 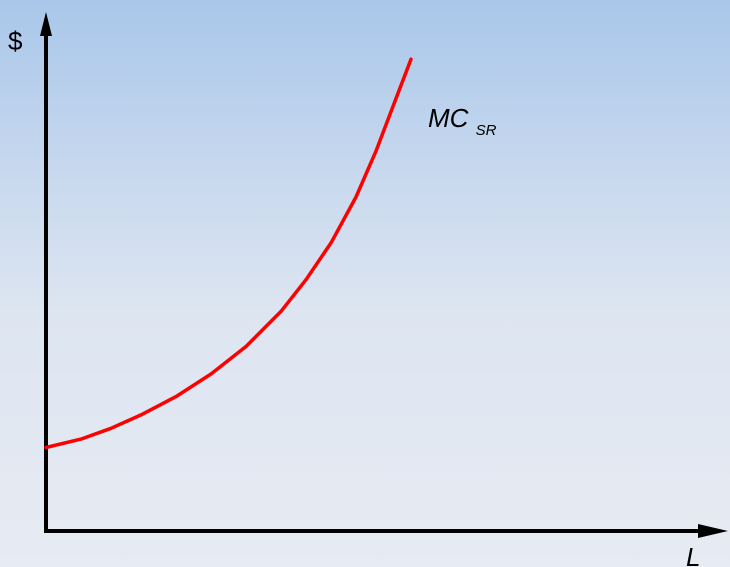 What do you see at coordinates (448, 118) in the screenshot?
I see `series-label-main: MC` at bounding box center [448, 118].